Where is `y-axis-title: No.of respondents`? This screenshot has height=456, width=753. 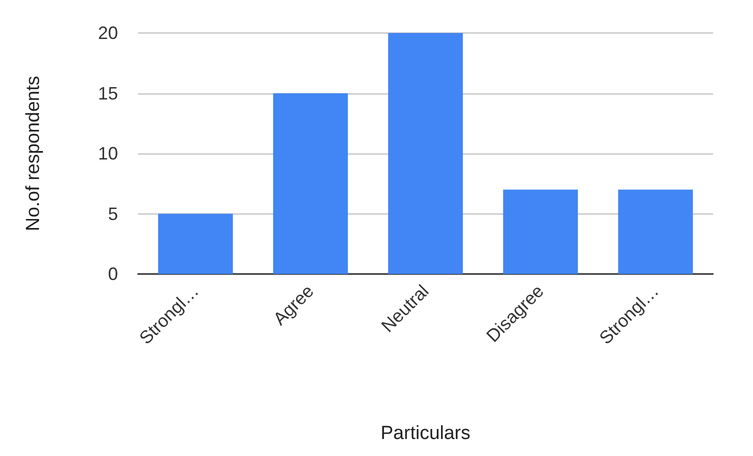
y-axis-title: No.of respondents is located at coordinates (33, 154).